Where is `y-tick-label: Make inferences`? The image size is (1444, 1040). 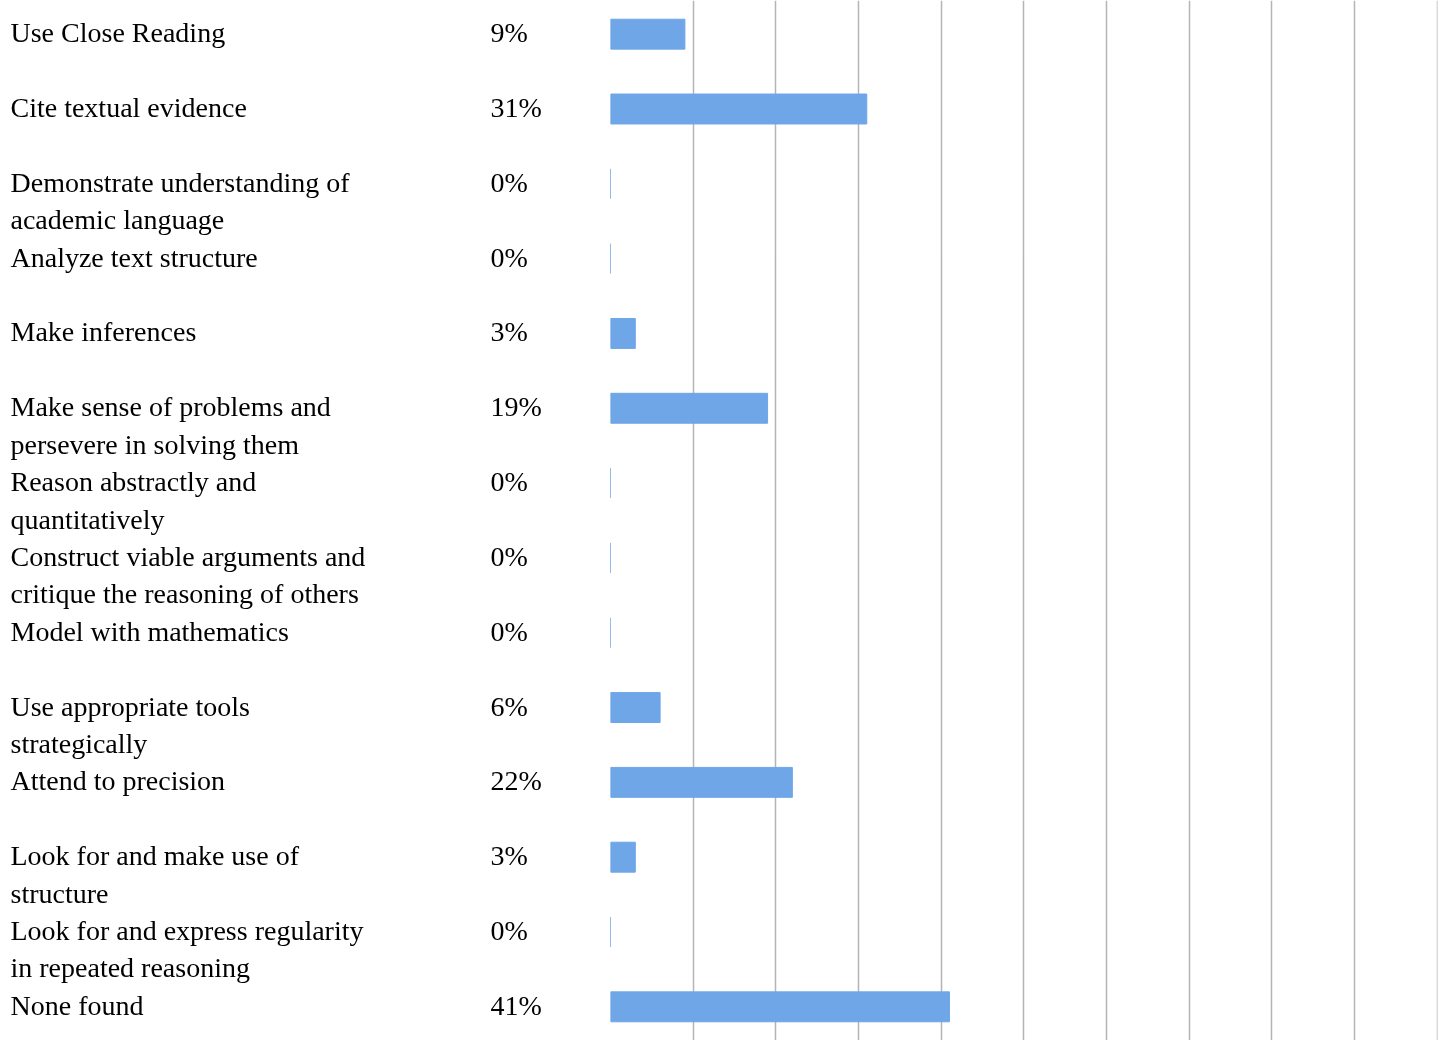 y-tick-label: Make inferences is located at coordinates (103, 332).